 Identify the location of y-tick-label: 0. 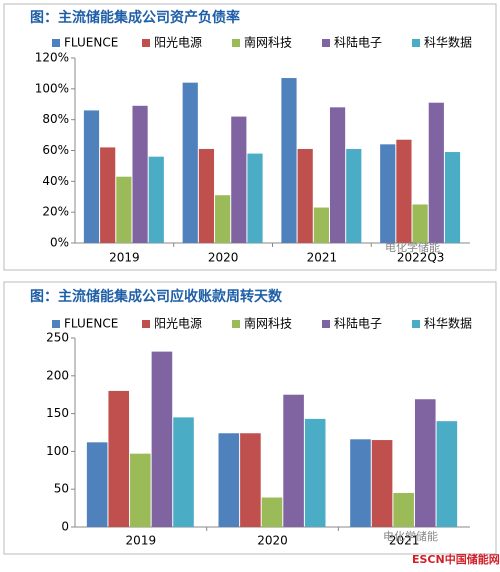
(65, 527).